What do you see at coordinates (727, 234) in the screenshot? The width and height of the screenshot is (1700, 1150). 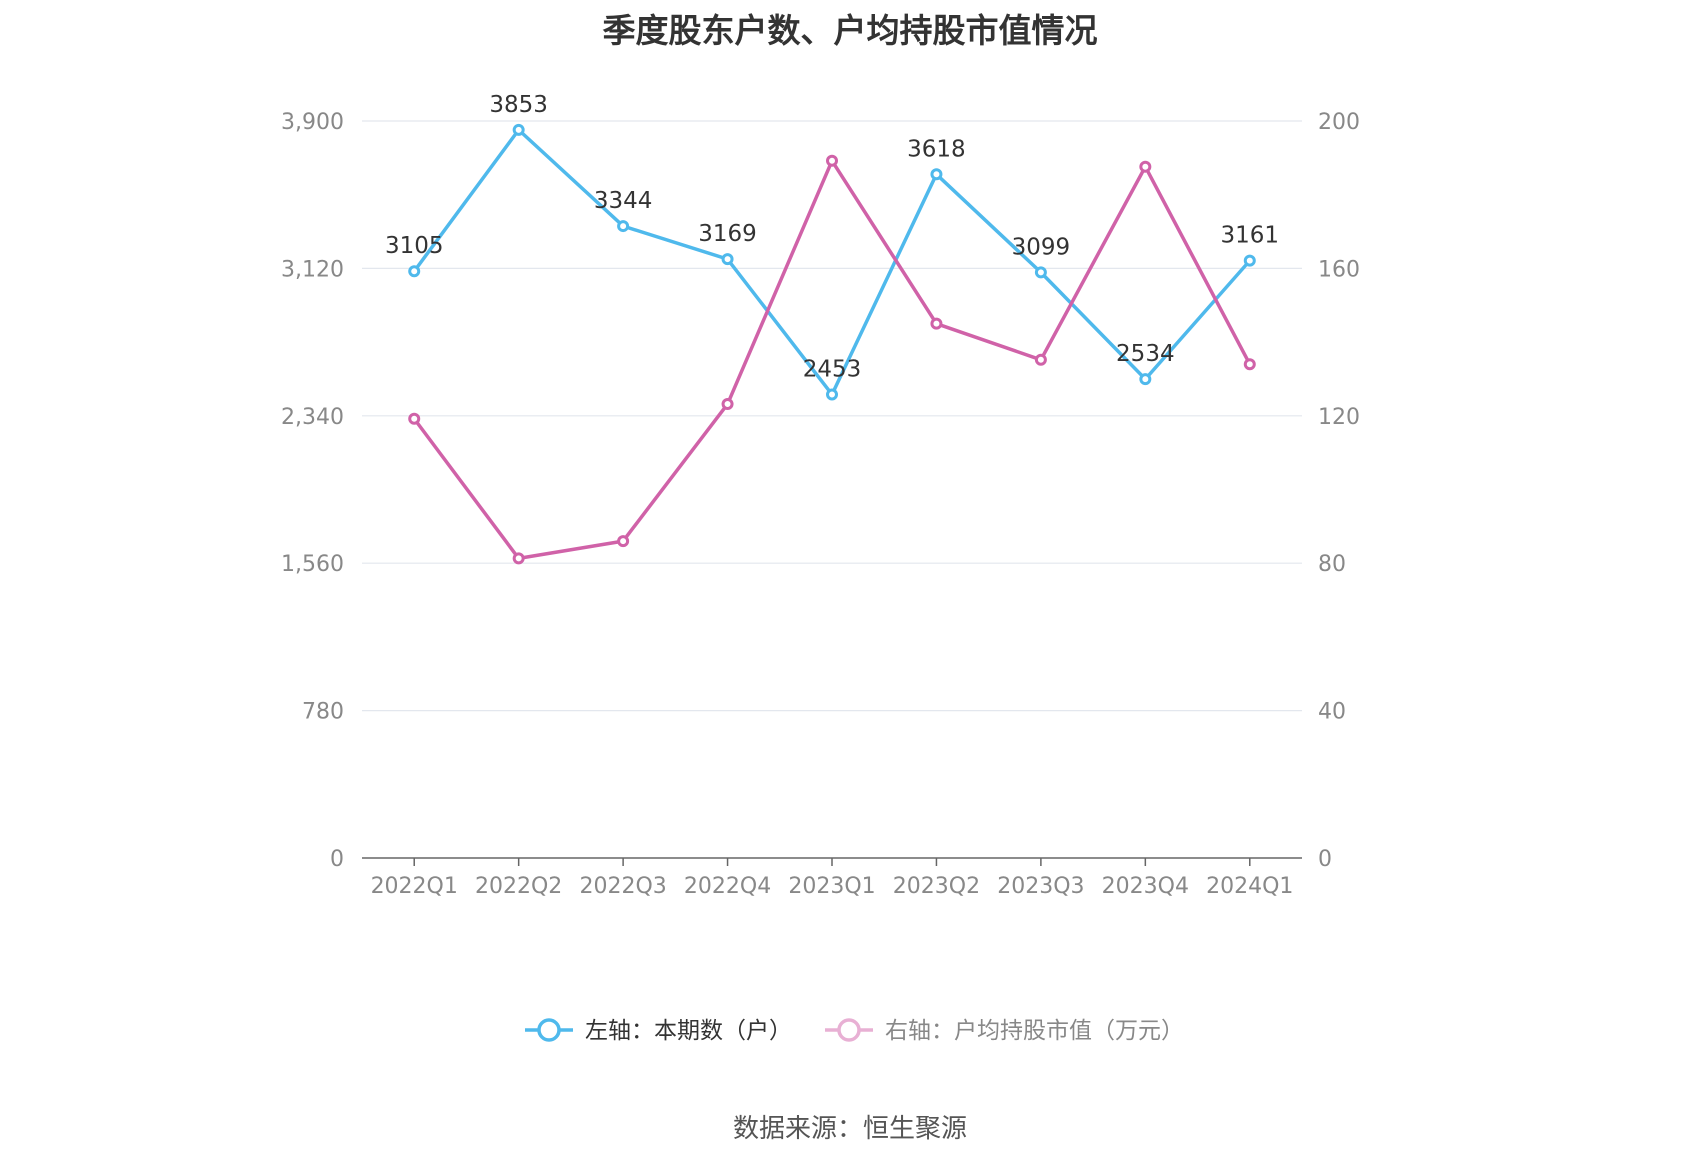 I see `data-label: 3169` at bounding box center [727, 234].